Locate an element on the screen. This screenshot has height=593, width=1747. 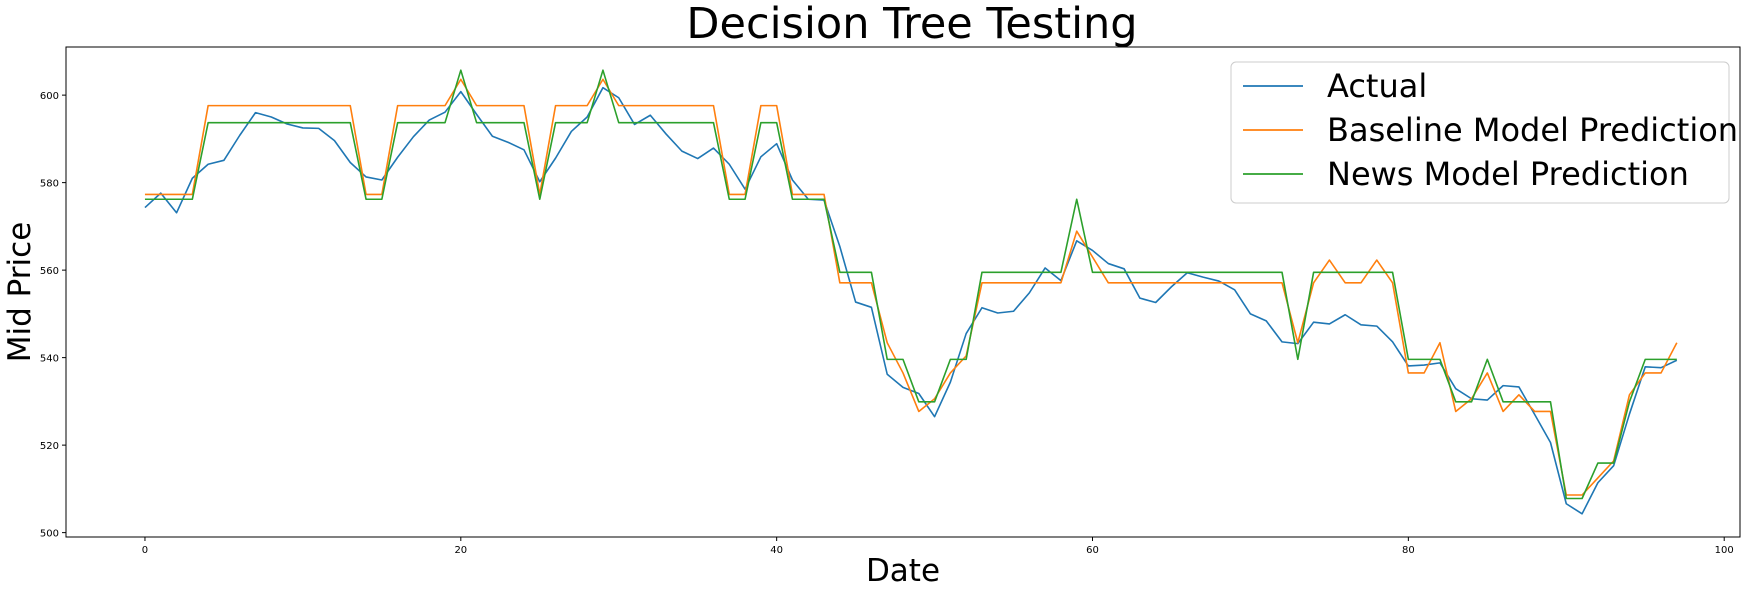
legend-label-3: News Model Prediction is located at coordinates (1508, 174).